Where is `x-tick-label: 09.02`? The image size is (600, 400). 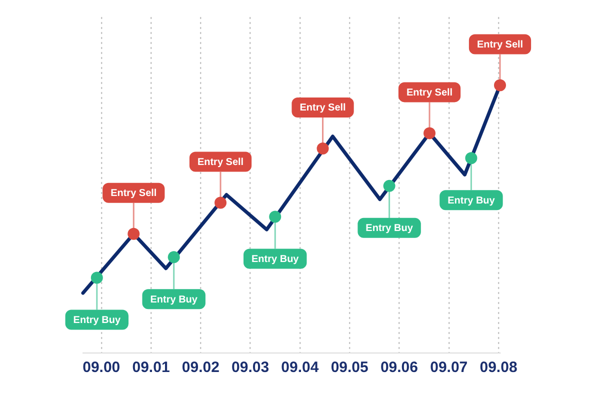 x-tick-label: 09.02 is located at coordinates (201, 367).